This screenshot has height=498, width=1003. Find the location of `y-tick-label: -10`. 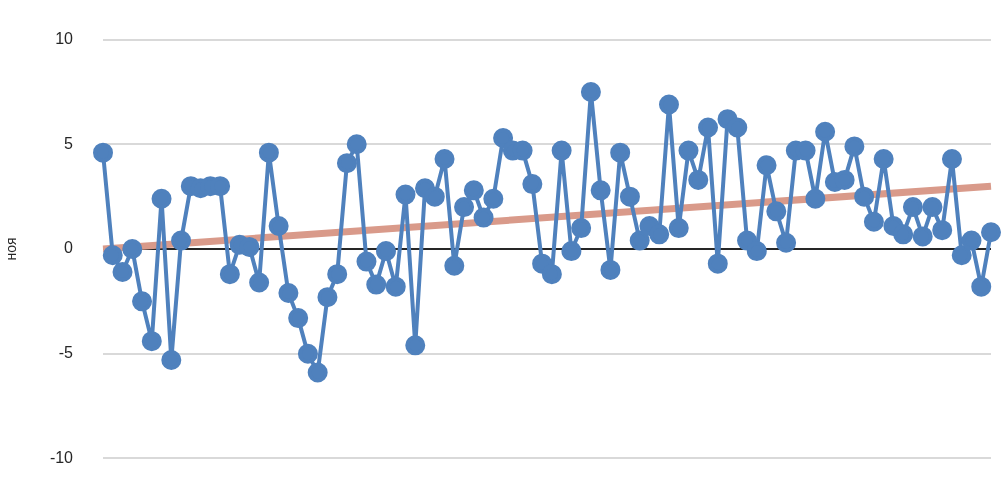

y-tick-label: -10 is located at coordinates (61, 457).